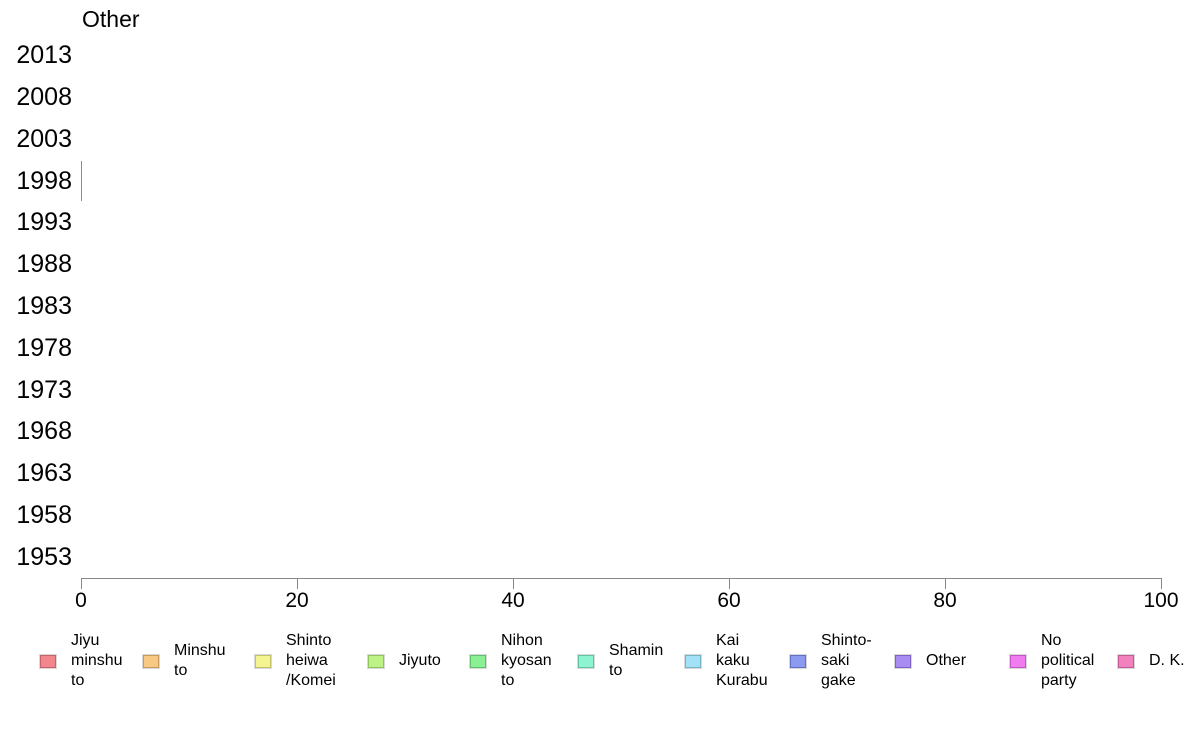 Image resolution: width=1188 pixels, height=736 pixels. I want to click on legend-item-other: Other, so click(930, 661).